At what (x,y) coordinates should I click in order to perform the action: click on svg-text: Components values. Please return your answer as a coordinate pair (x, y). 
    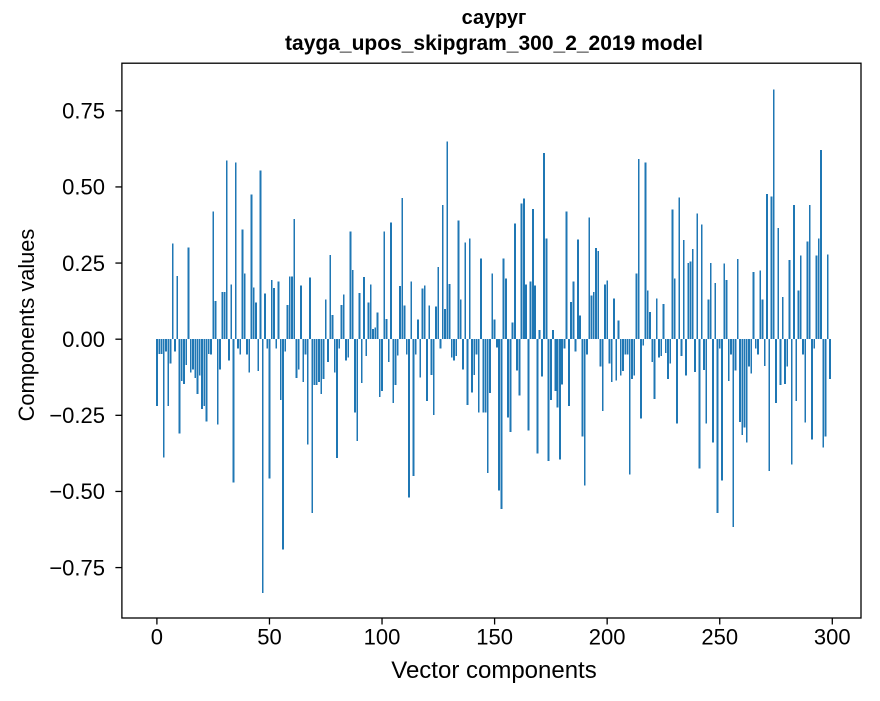
    Looking at the image, I should click on (26, 325).